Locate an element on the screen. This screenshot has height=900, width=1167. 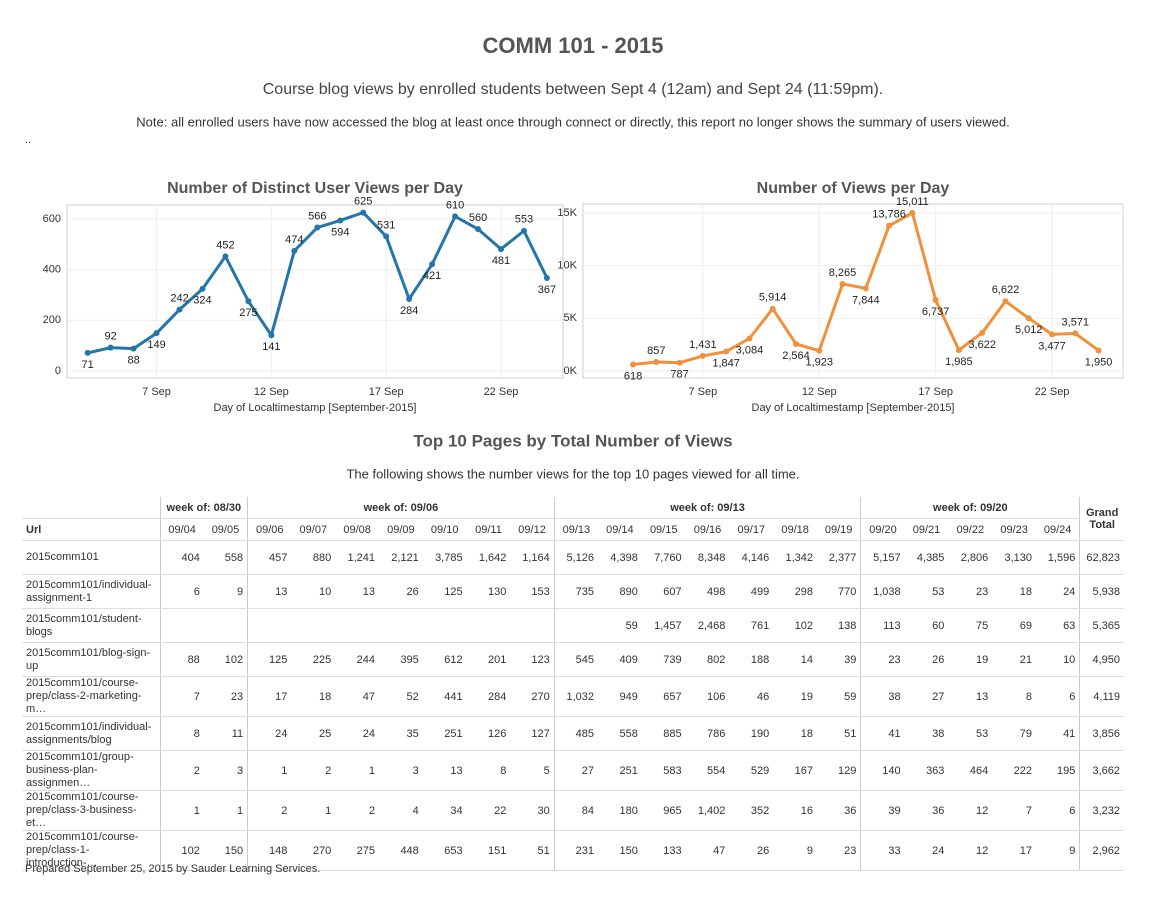
value-cell: 2 is located at coordinates (313, 770).